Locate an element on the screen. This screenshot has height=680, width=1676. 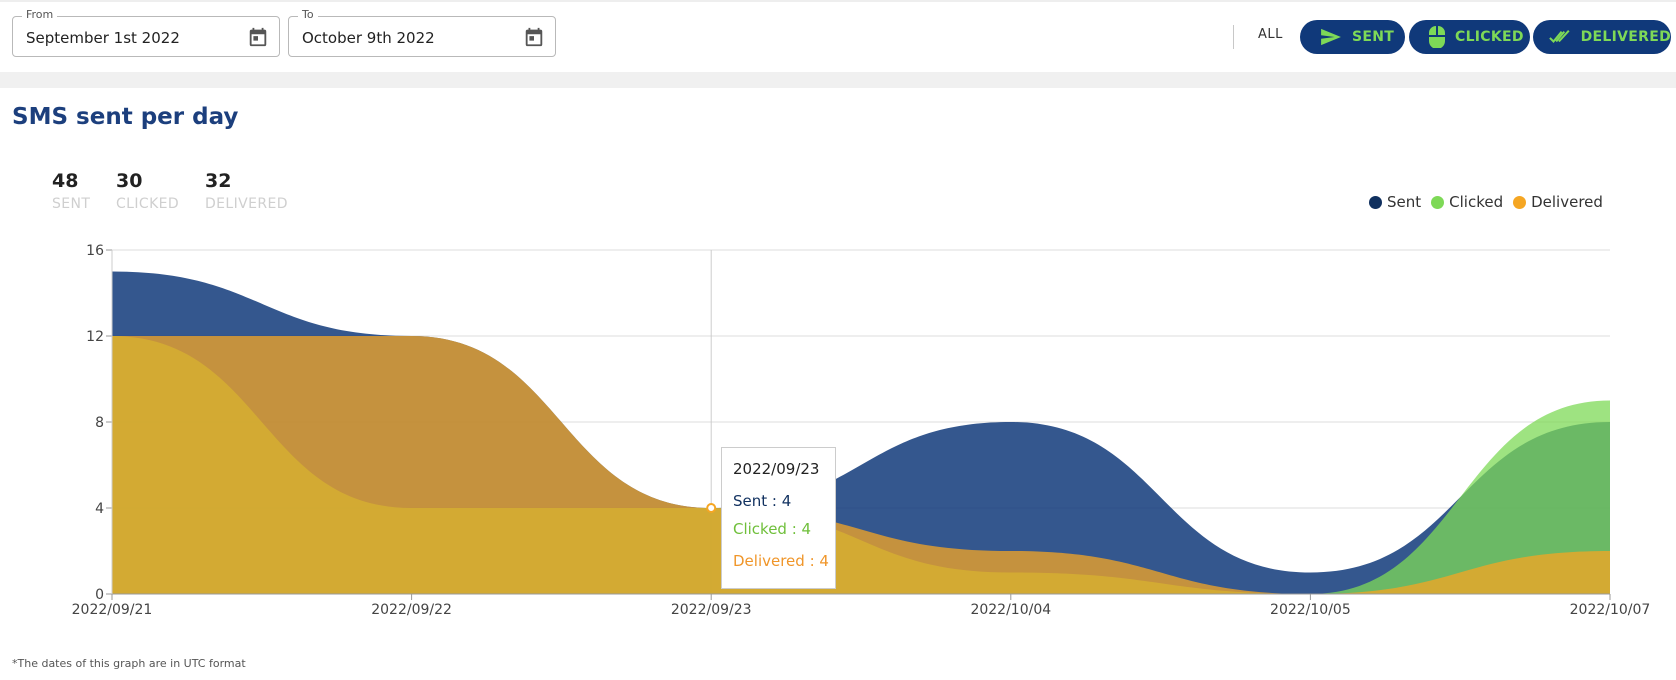
tooltip-delivered: Delivered : 4 is located at coordinates (781, 561).